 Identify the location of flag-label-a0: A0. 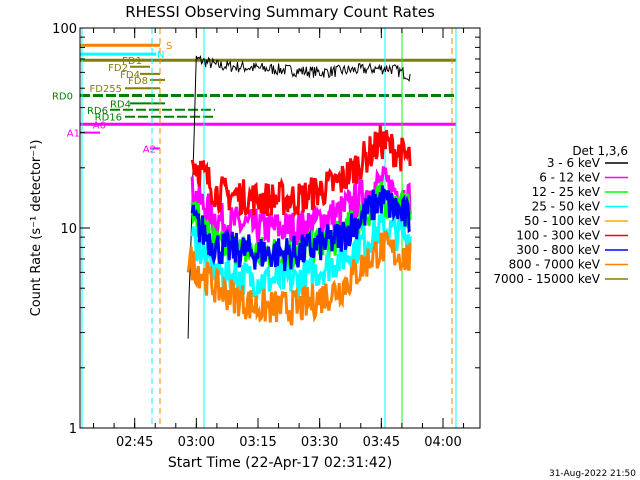
(99, 125).